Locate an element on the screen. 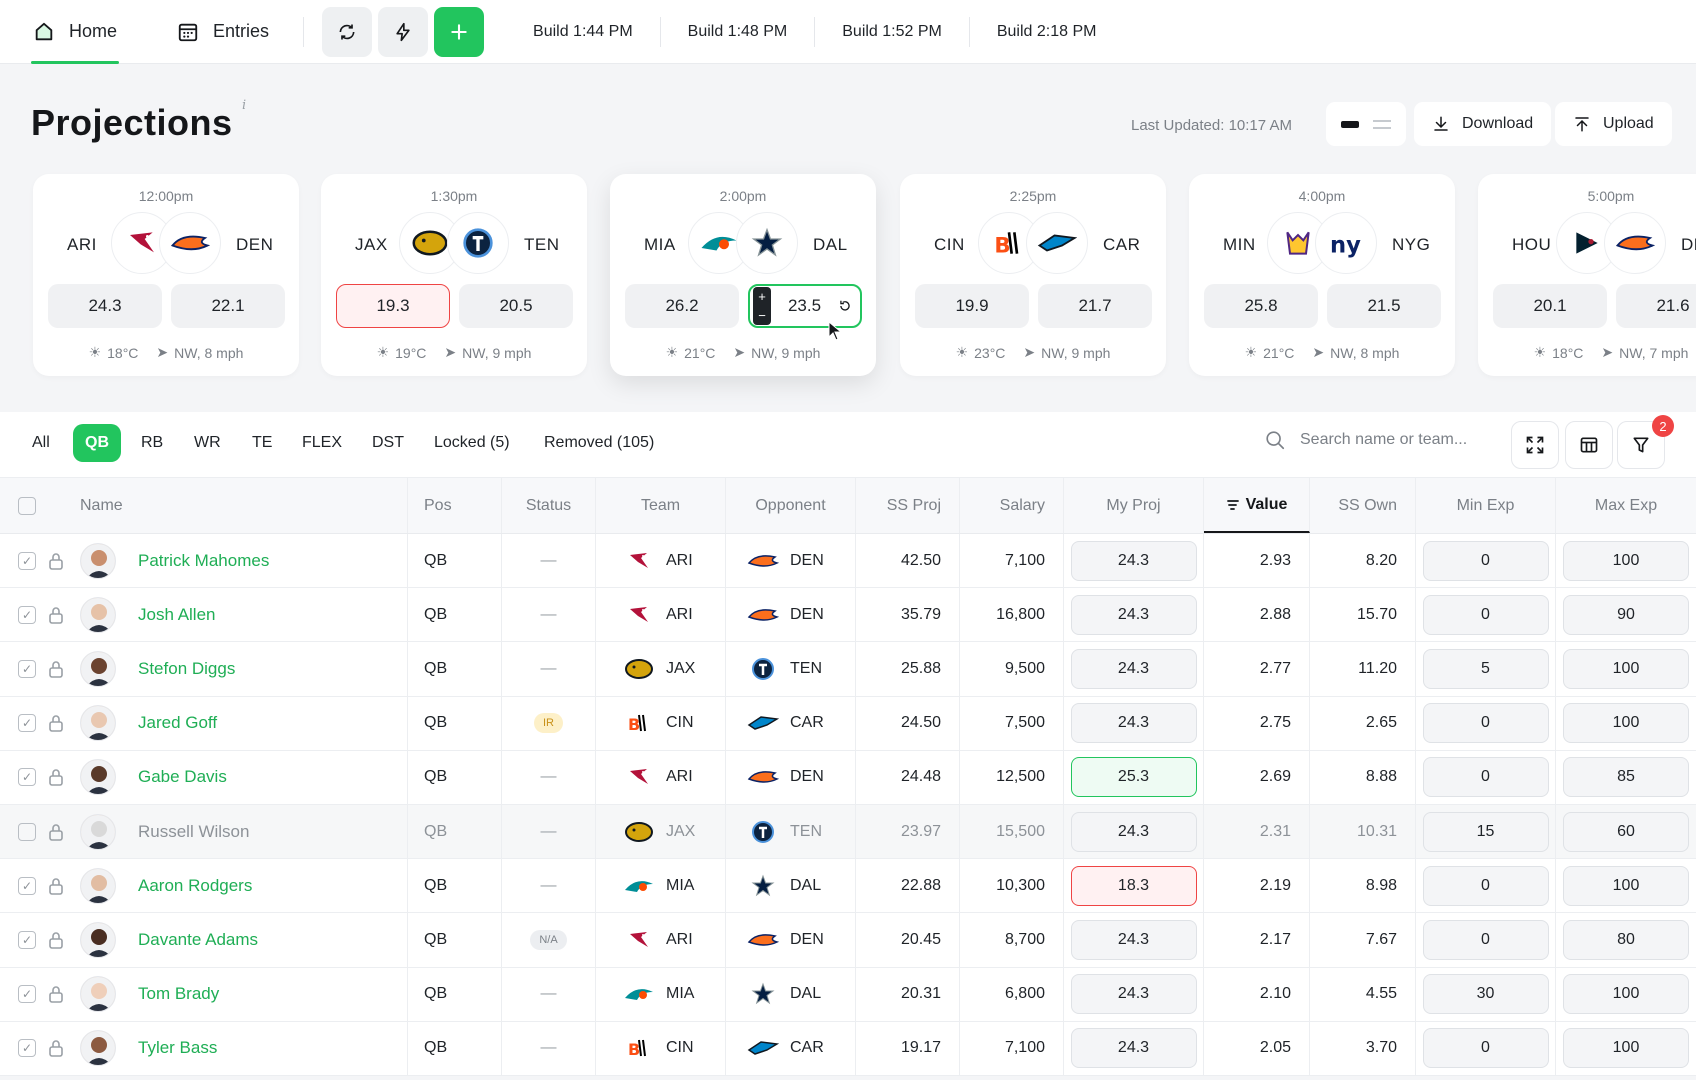 This screenshot has height=1080, width=1696. col-value: Value is located at coordinates (1257, 505).